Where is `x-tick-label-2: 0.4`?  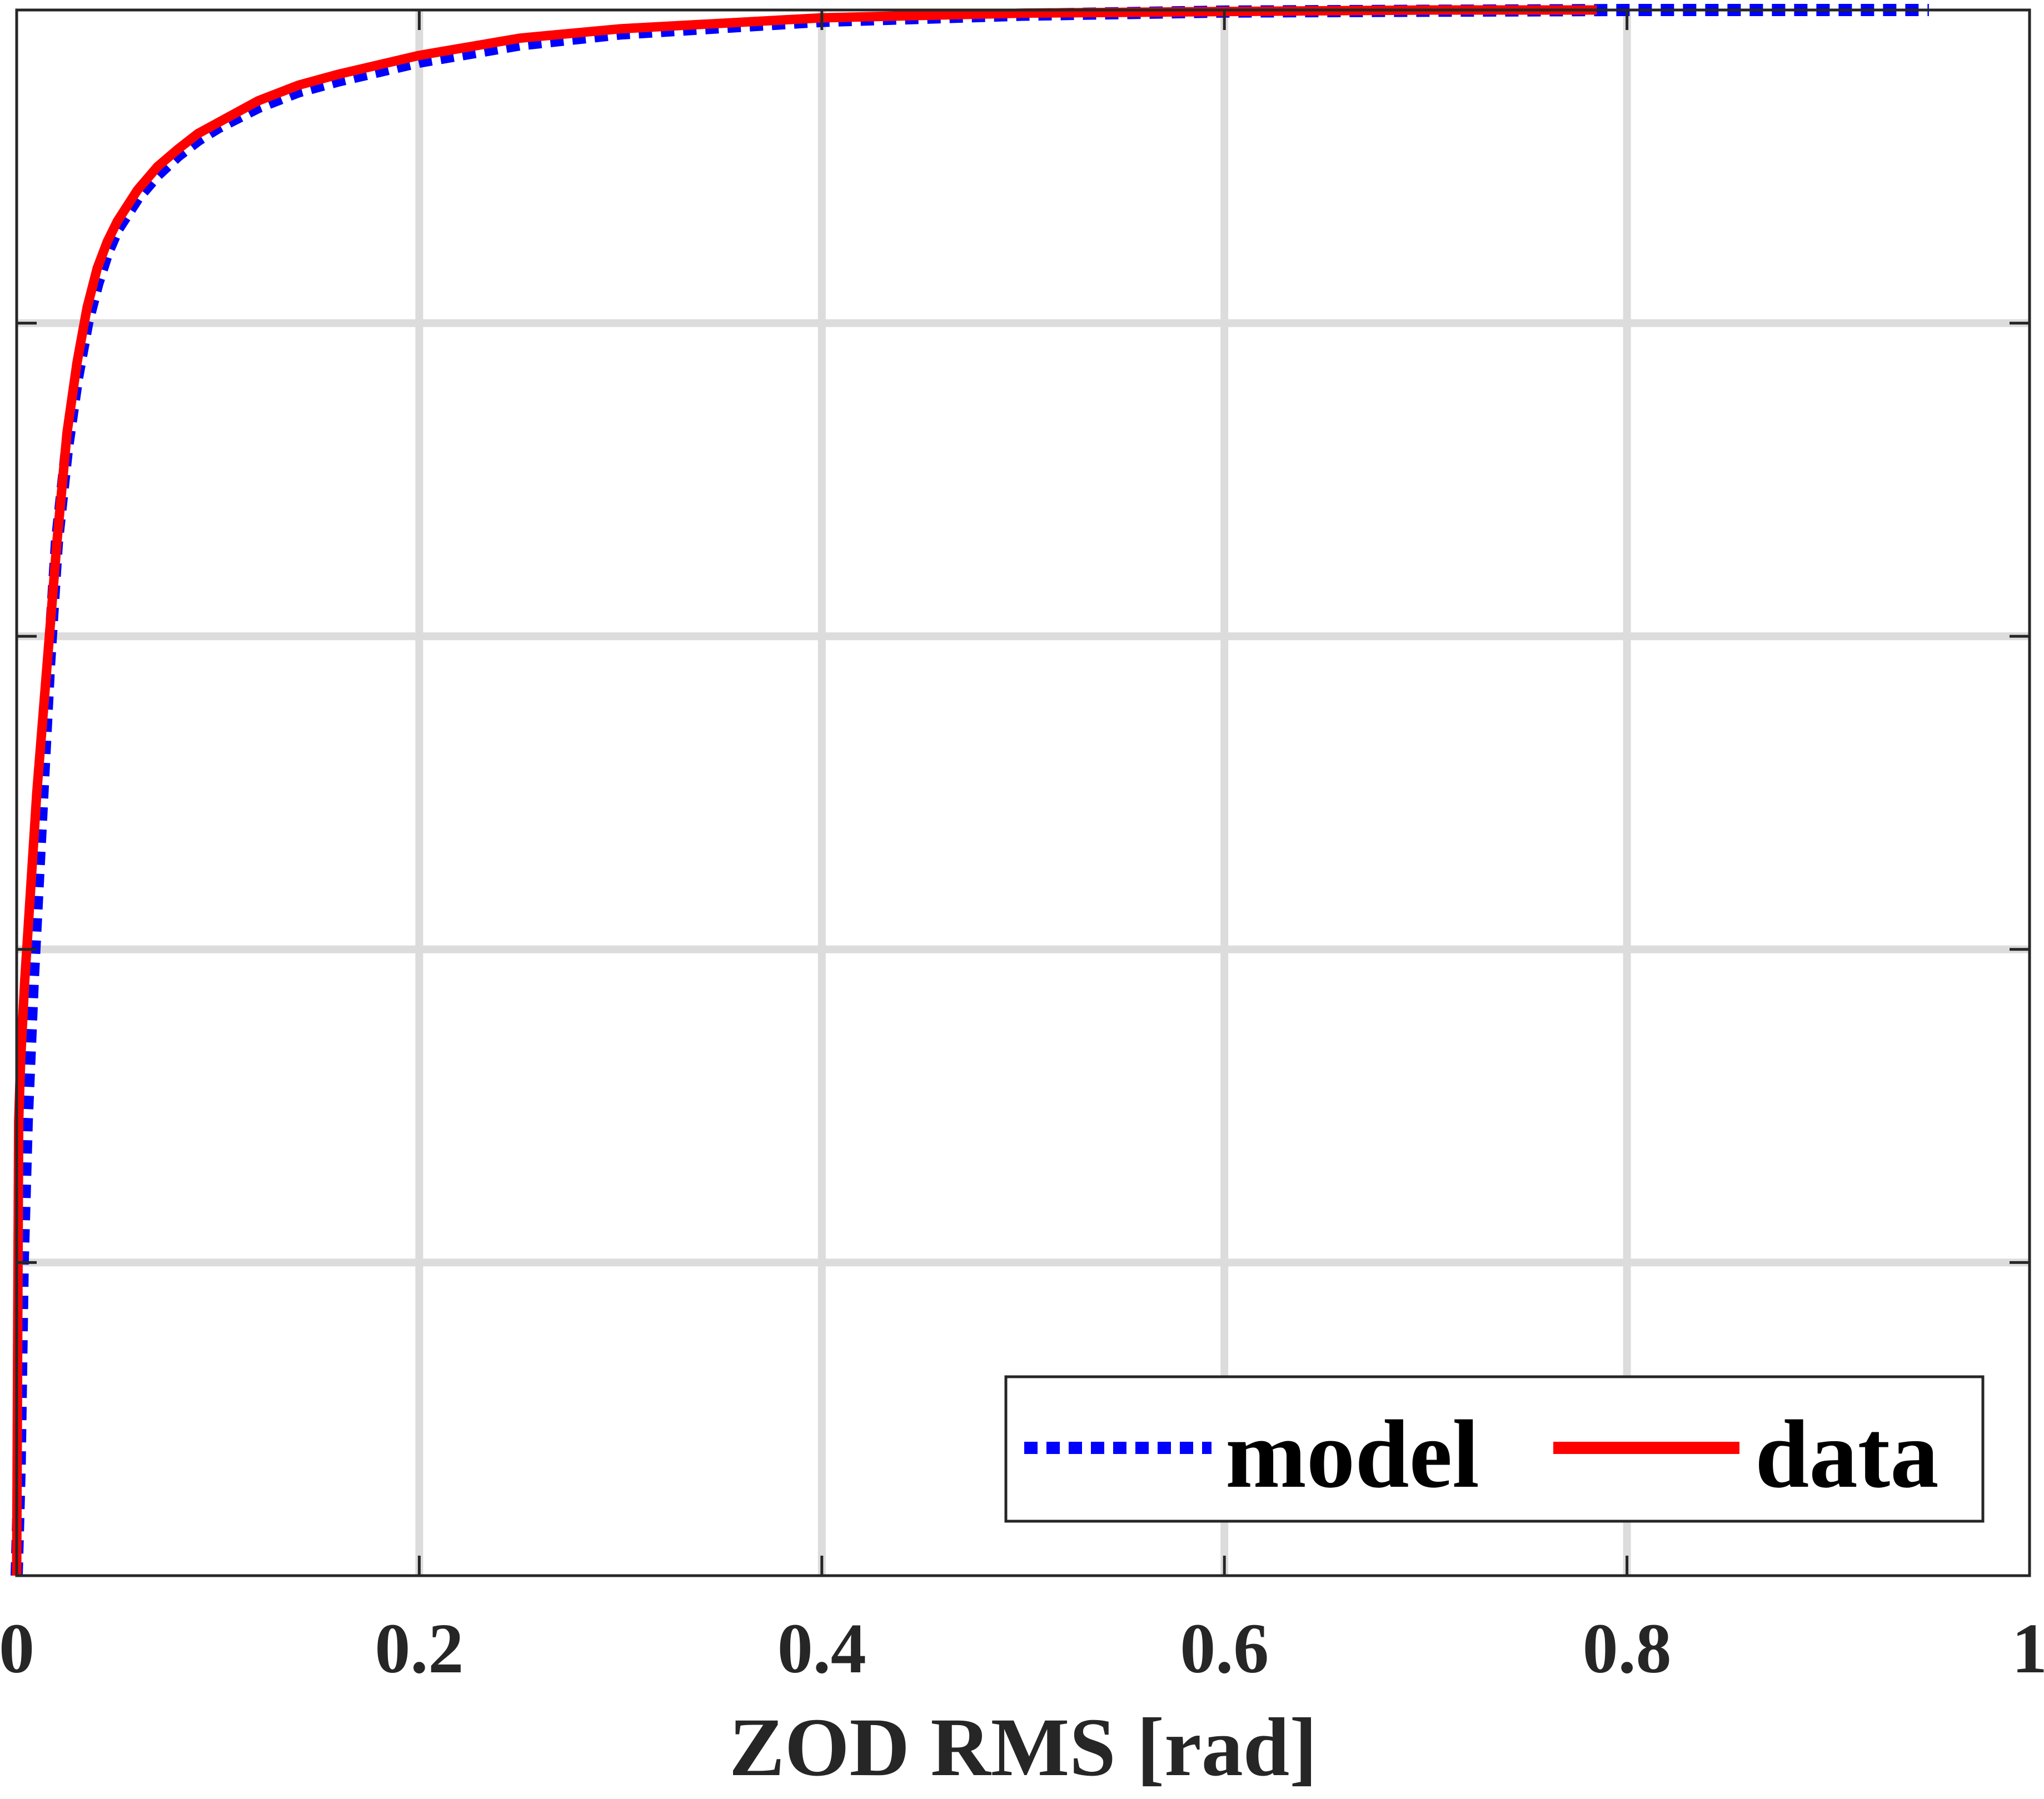 x-tick-label-2: 0.4 is located at coordinates (821, 1648).